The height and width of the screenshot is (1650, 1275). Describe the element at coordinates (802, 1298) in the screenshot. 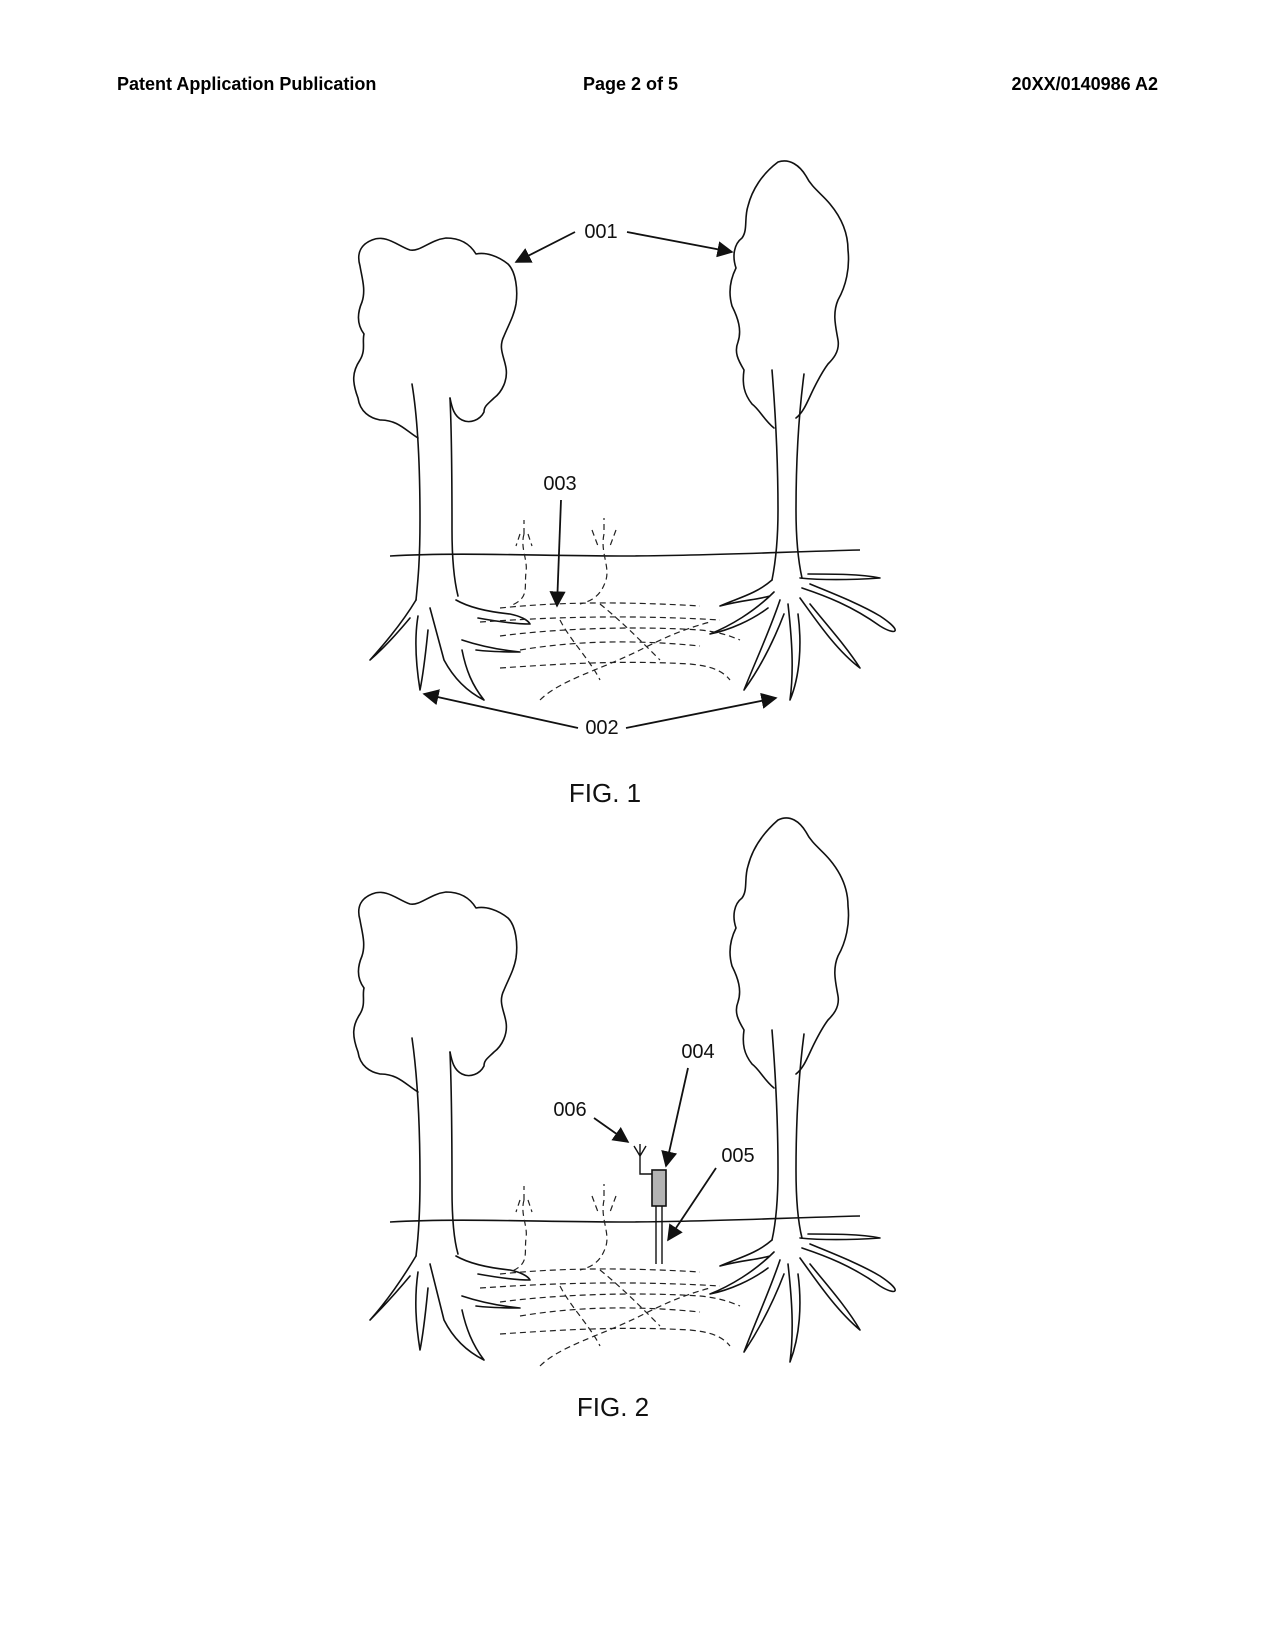

I see `fig2-right-tree-roots` at that location.